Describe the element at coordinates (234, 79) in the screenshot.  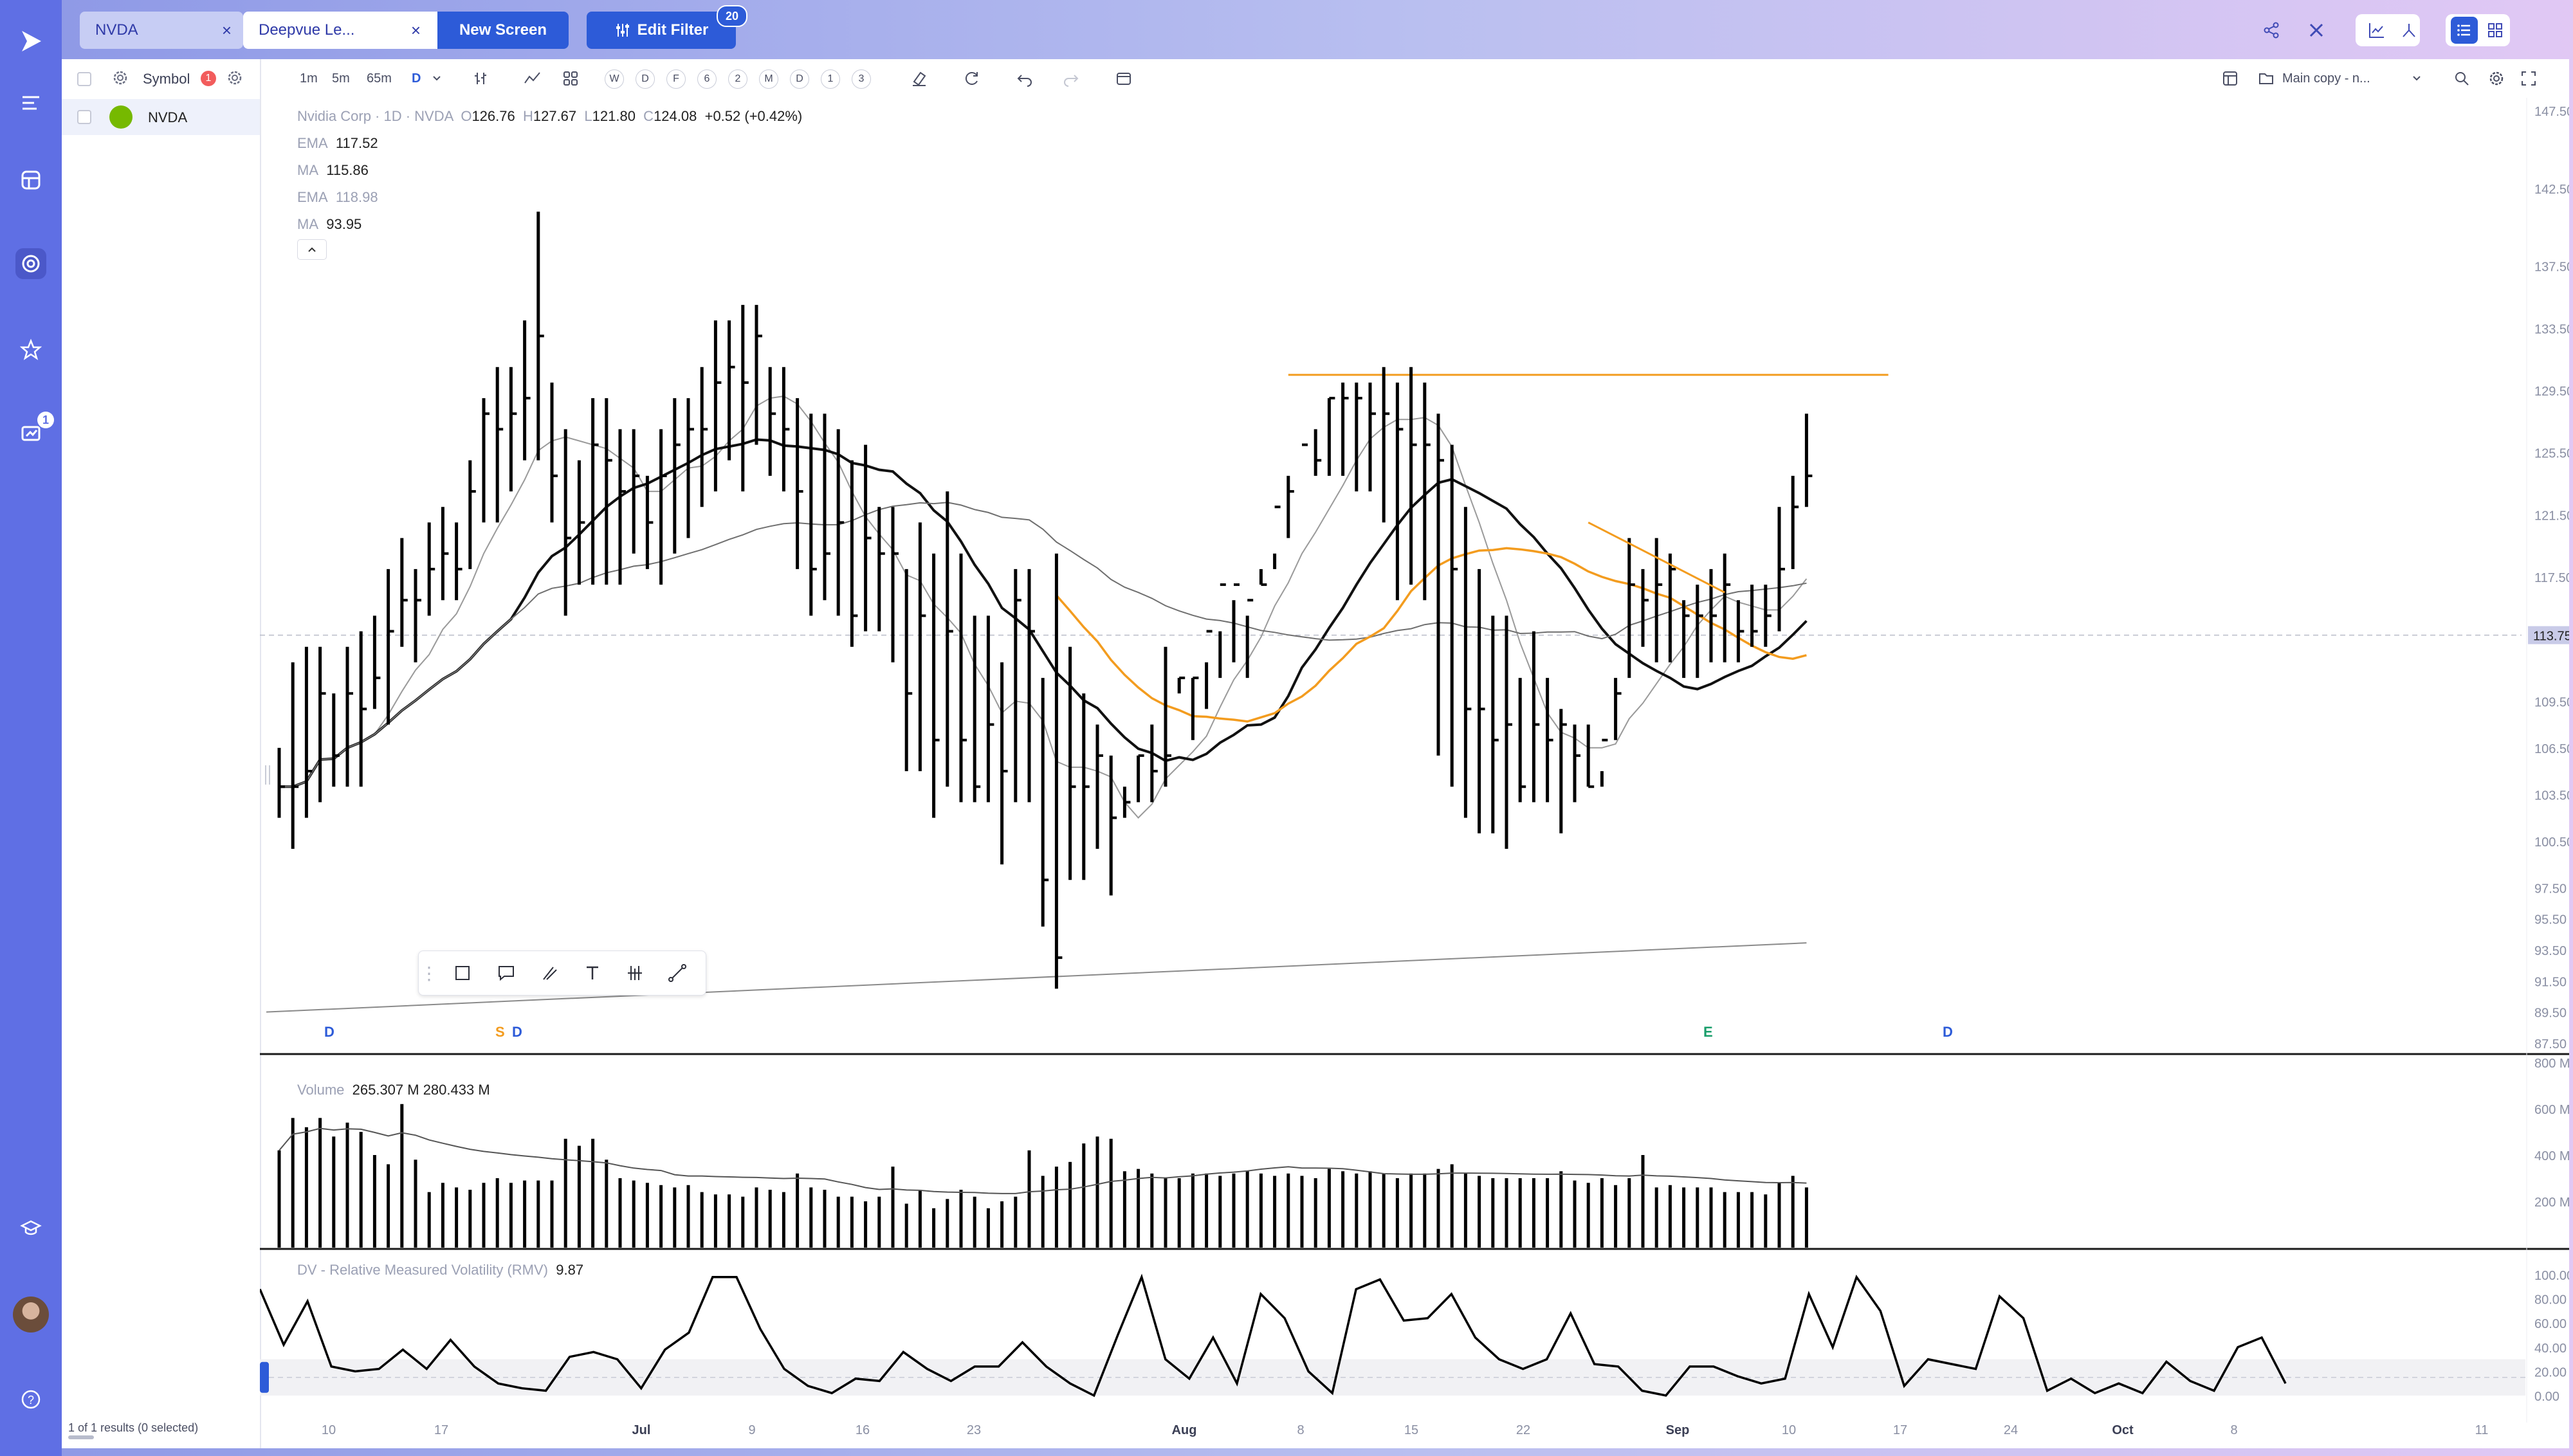
I see `column-settings-icon` at that location.